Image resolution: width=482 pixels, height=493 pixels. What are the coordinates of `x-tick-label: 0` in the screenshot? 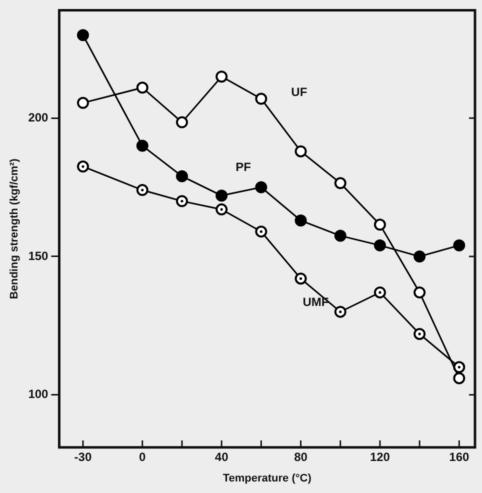 It's located at (142, 457).